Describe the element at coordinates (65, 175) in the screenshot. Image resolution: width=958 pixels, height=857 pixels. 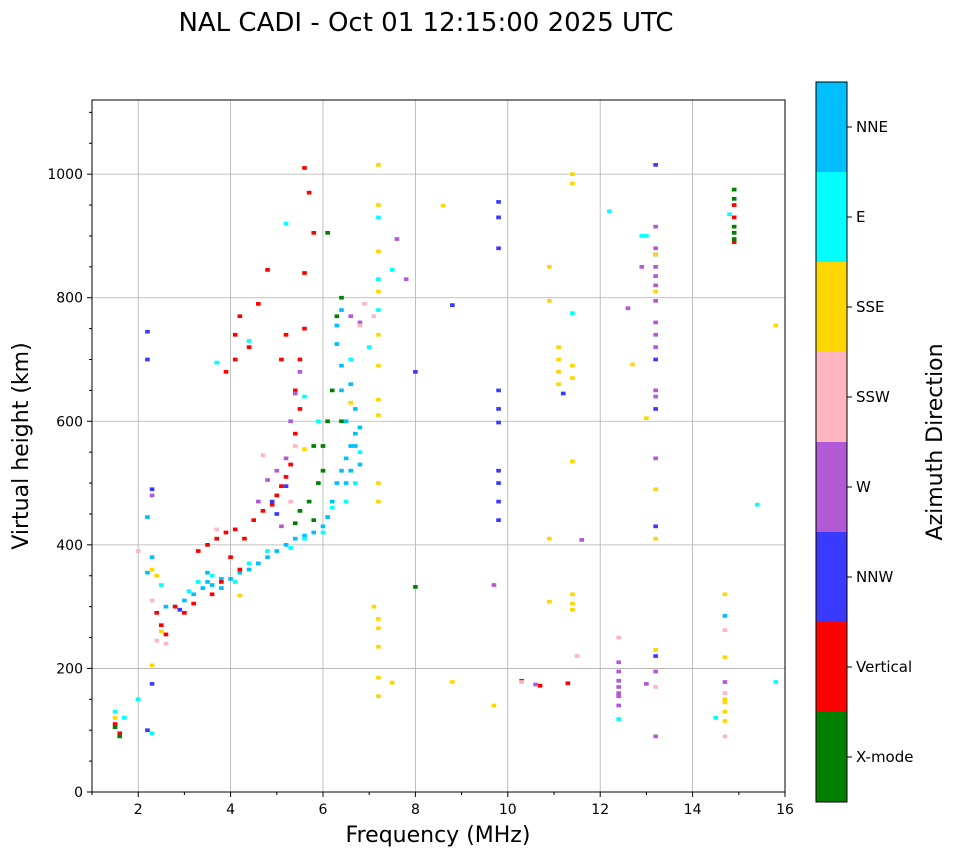
I see `y-tick-label: 1000` at that location.